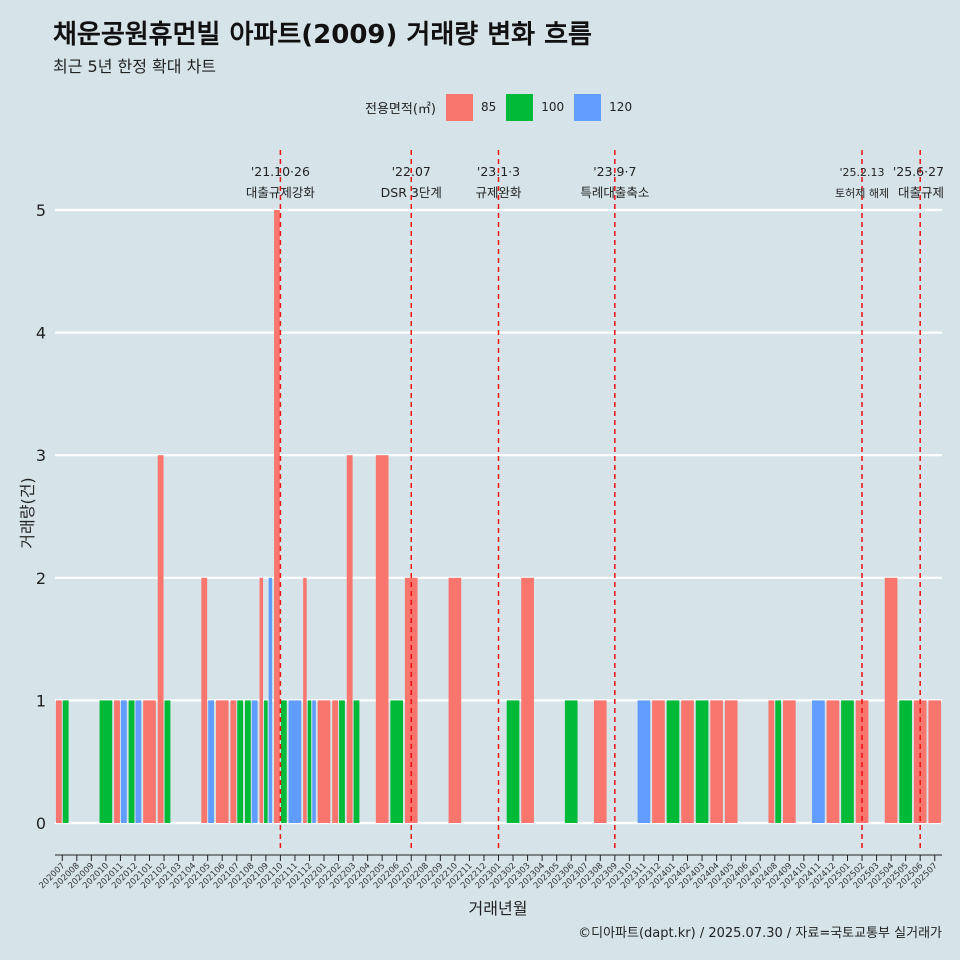  What do you see at coordinates (41, 700) in the screenshot?
I see `y-tick-label: 1` at bounding box center [41, 700].